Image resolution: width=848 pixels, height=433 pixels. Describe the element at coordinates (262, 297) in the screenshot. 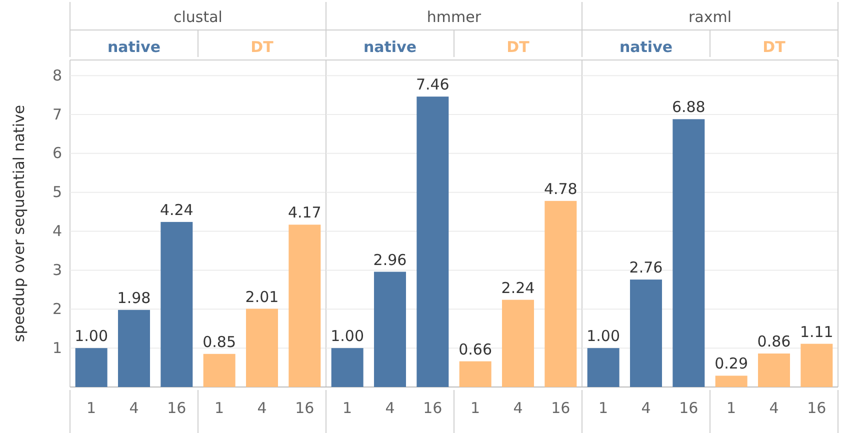

I see `data-label: 2.01` at that location.